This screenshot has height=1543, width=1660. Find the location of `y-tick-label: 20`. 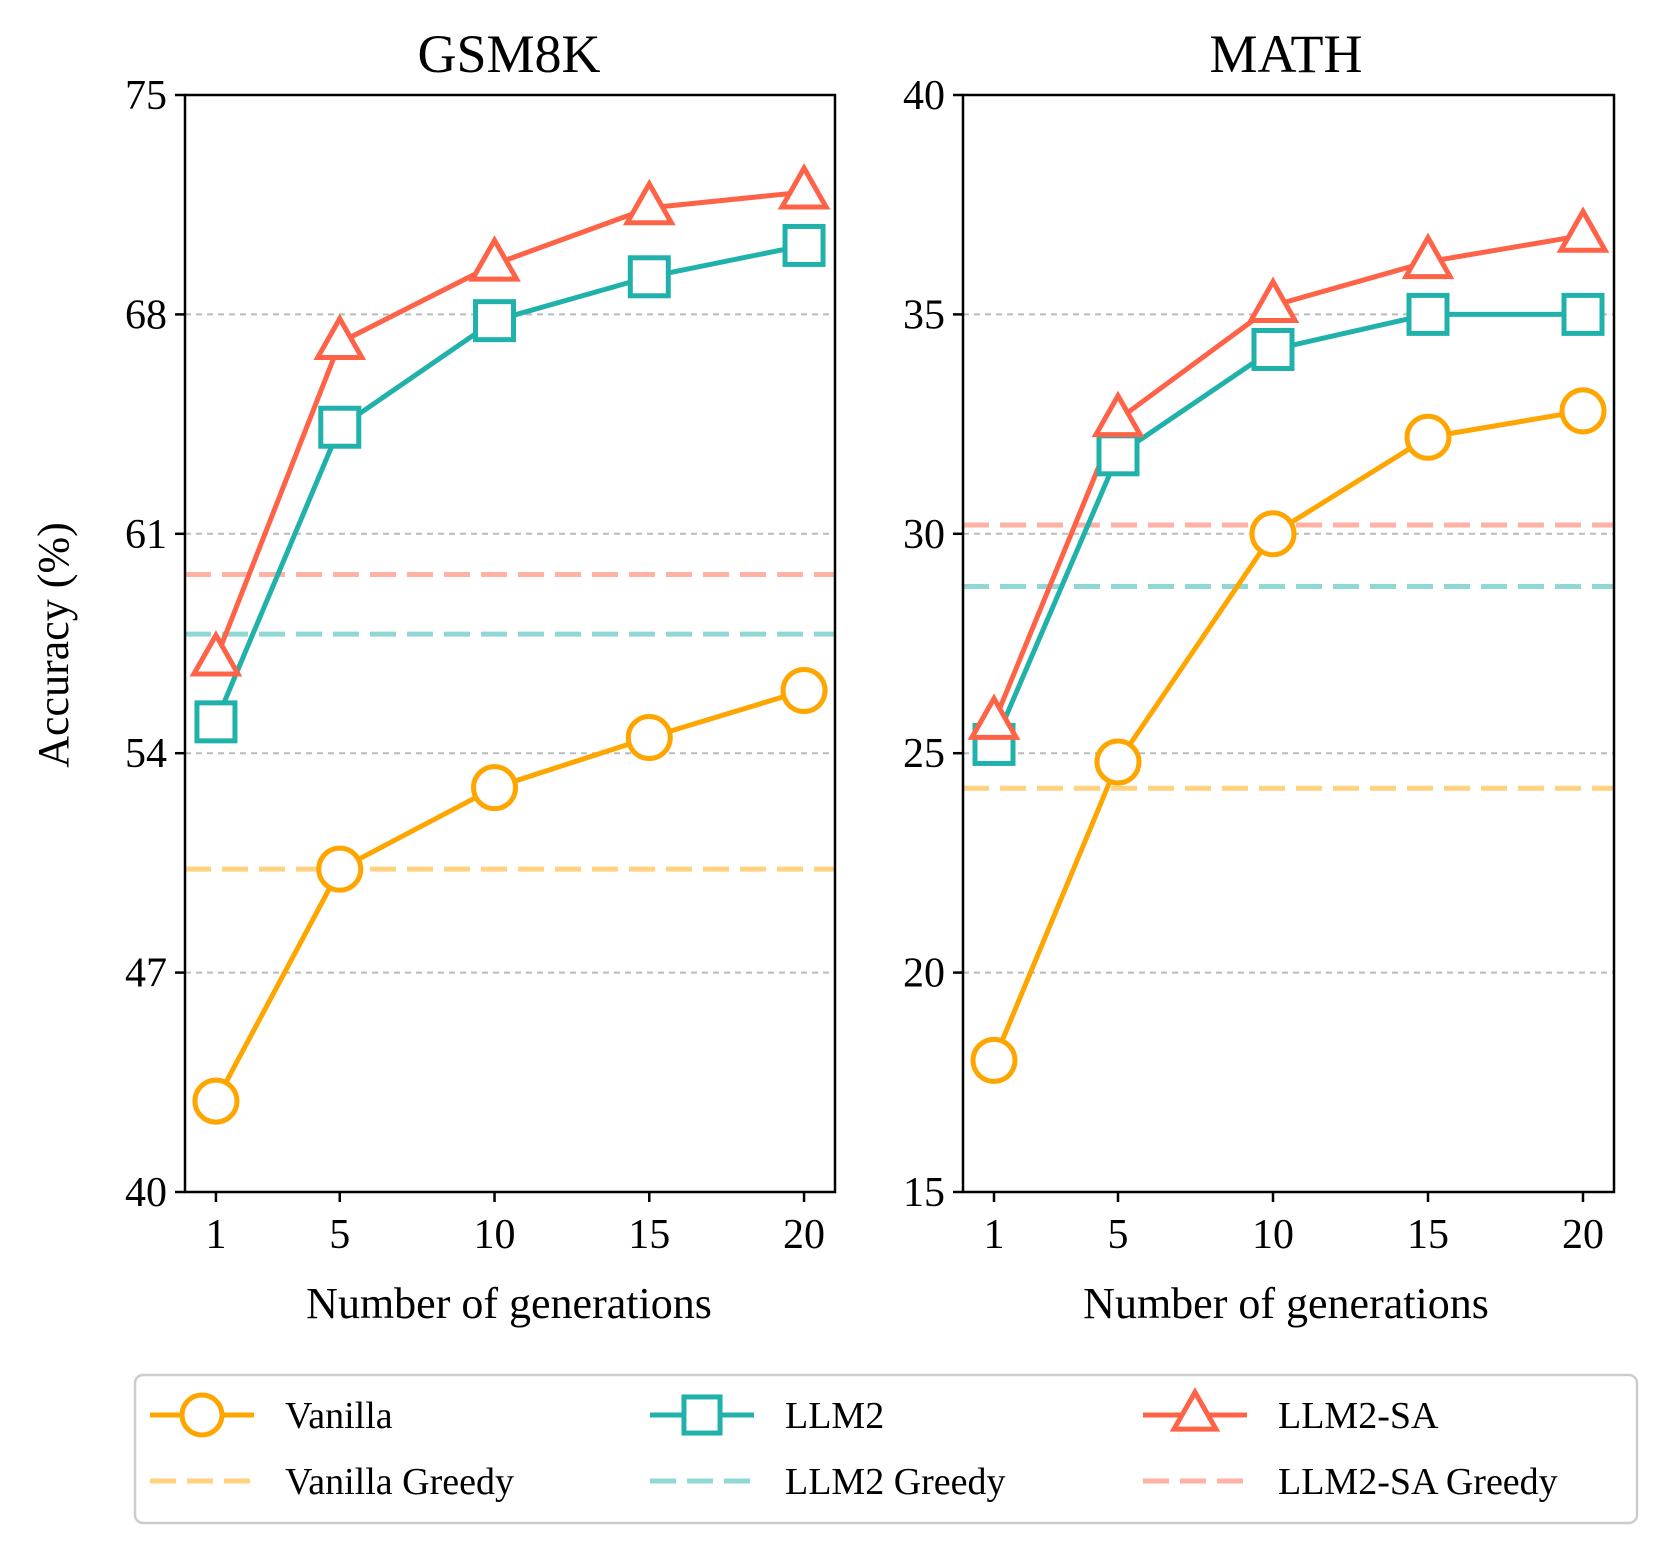

y-tick-label: 20 is located at coordinates (924, 974).